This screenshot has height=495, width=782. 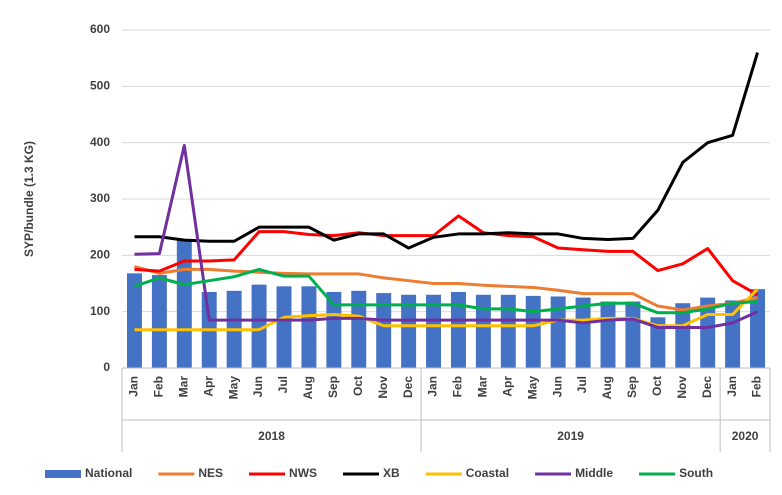 I want to click on y-tick-label: 0, so click(x=106, y=367).